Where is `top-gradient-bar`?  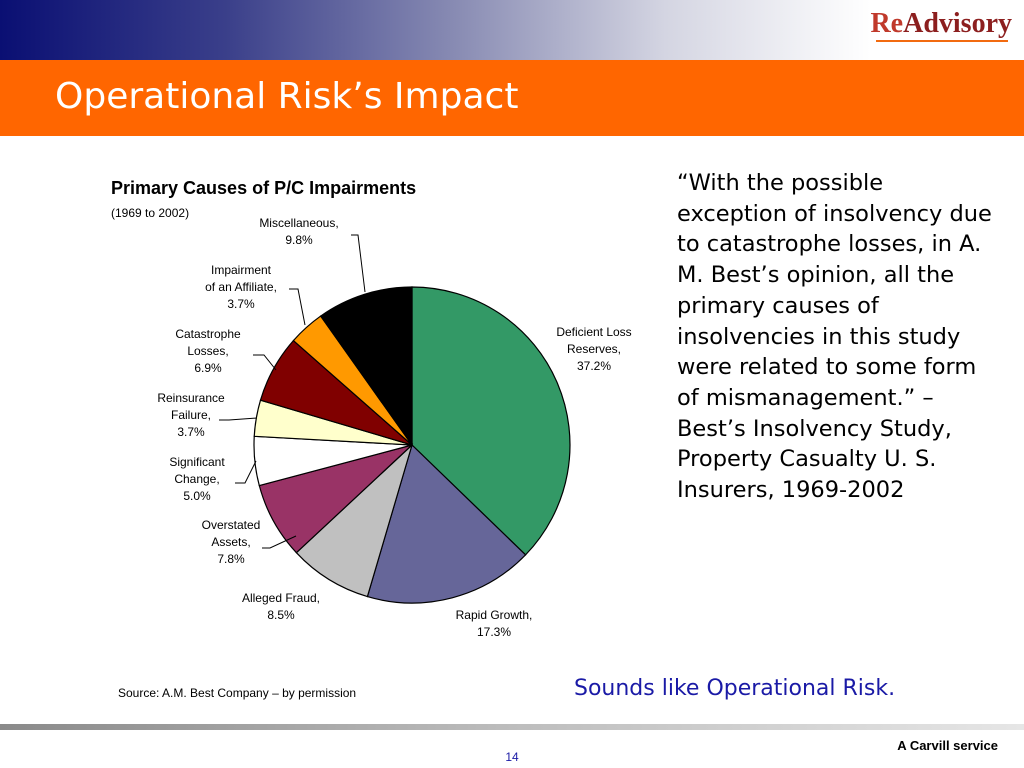 top-gradient-bar is located at coordinates (512, 30).